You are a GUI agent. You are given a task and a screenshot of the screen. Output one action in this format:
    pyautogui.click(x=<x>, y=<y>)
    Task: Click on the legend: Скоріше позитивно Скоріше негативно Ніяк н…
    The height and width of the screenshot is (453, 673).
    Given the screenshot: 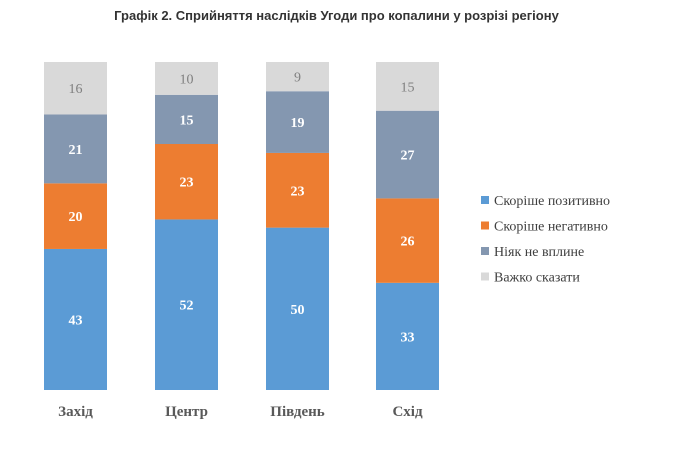 What is the action you would take?
    pyautogui.click(x=545, y=240)
    